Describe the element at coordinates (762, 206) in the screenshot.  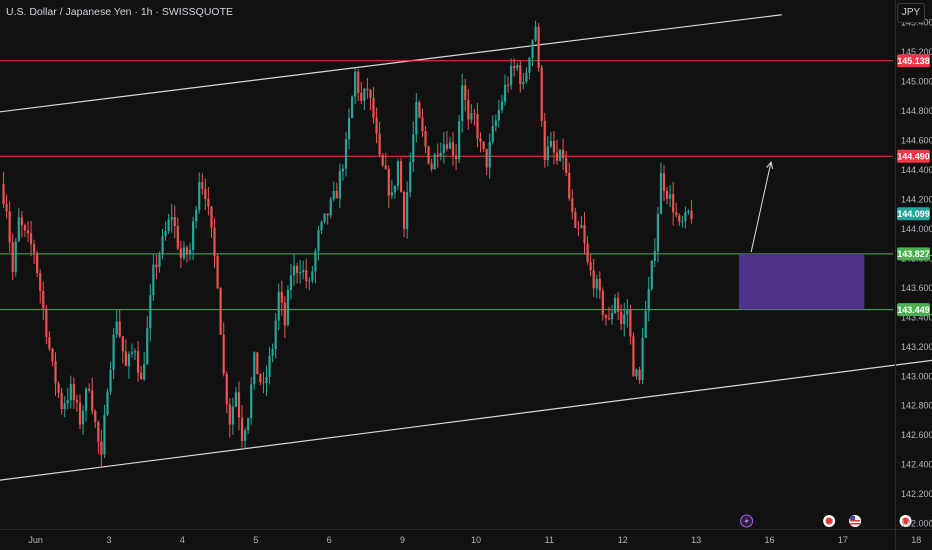
I see `projection-arrow` at that location.